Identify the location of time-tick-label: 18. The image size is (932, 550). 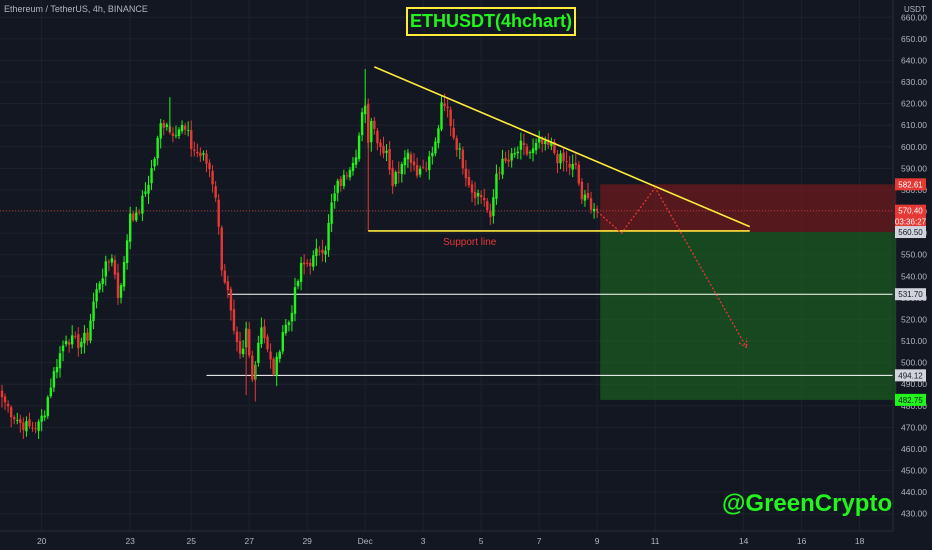
(860, 541).